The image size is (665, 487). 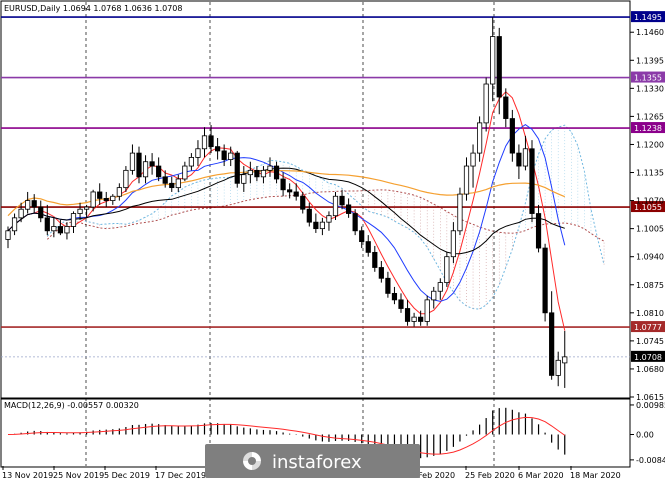 What do you see at coordinates (648, 357) in the screenshot?
I see `current-price-label: 1.0708` at bounding box center [648, 357].